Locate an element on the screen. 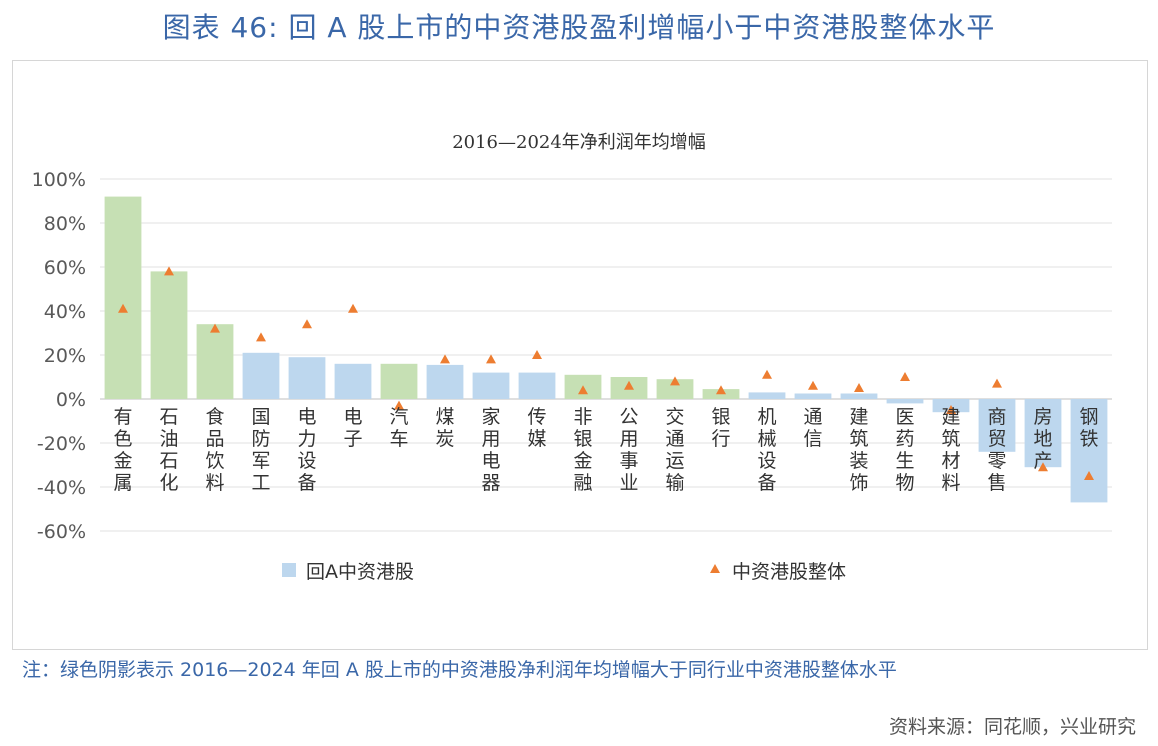 This screenshot has width=1158, height=746. category-label: 家用电器 is located at coordinates (490, 450).